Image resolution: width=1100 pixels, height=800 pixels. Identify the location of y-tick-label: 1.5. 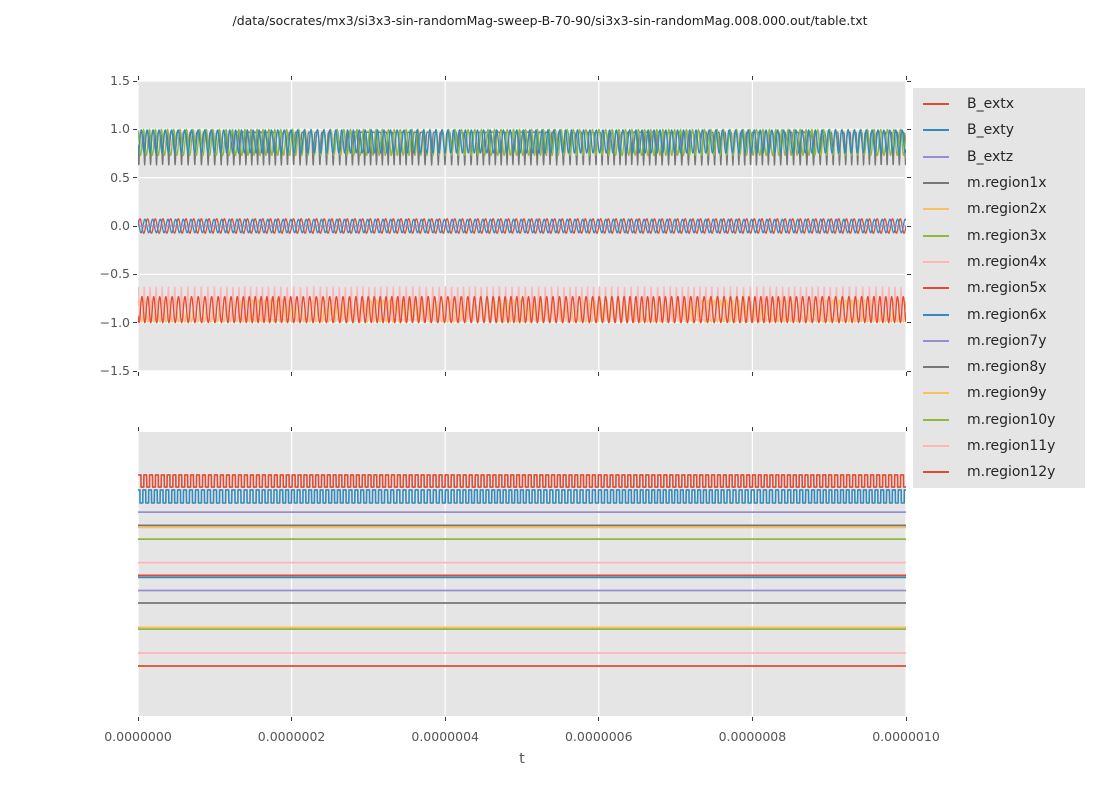
(120, 80).